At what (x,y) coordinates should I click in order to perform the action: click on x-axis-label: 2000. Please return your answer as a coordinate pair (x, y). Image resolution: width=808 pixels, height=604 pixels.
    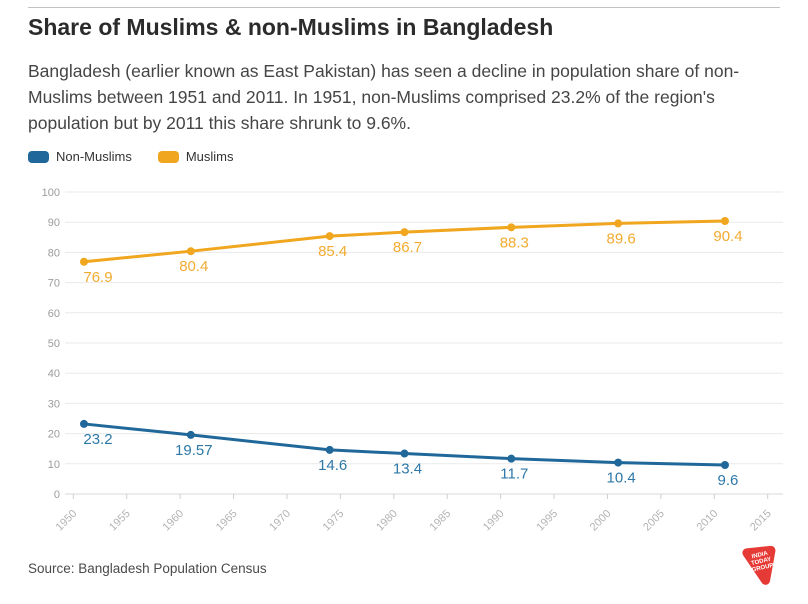
    Looking at the image, I should click on (601, 521).